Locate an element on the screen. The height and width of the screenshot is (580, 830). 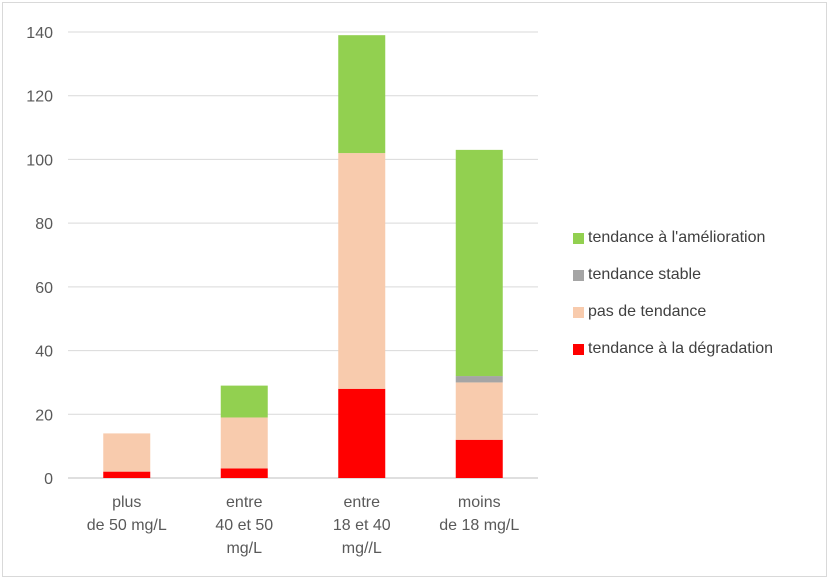
y-tick-label: 120 is located at coordinates (39, 97).